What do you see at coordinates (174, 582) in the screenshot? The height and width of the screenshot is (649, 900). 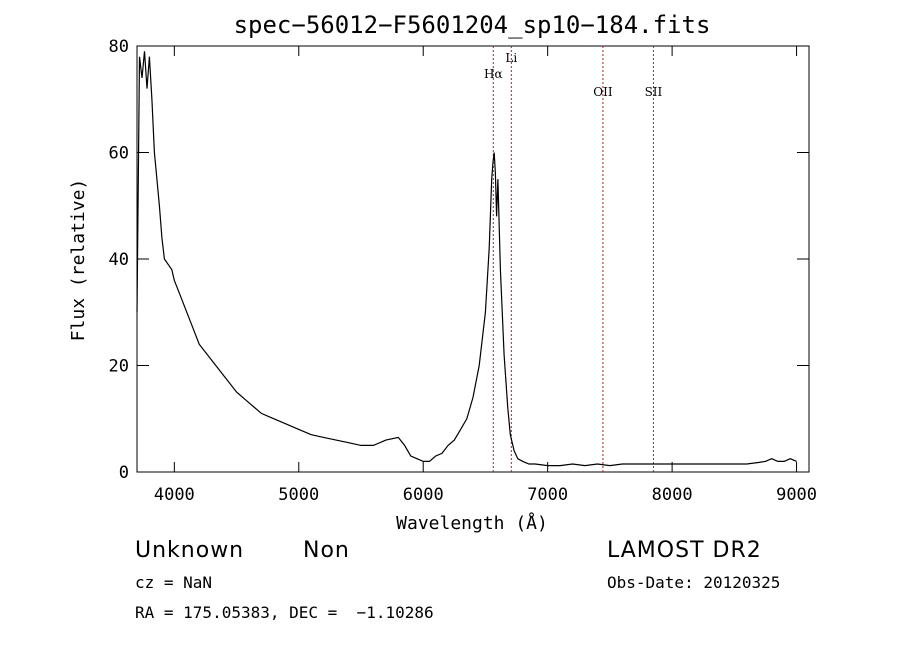 I see `redshift-text: cz = NaN` at bounding box center [174, 582].